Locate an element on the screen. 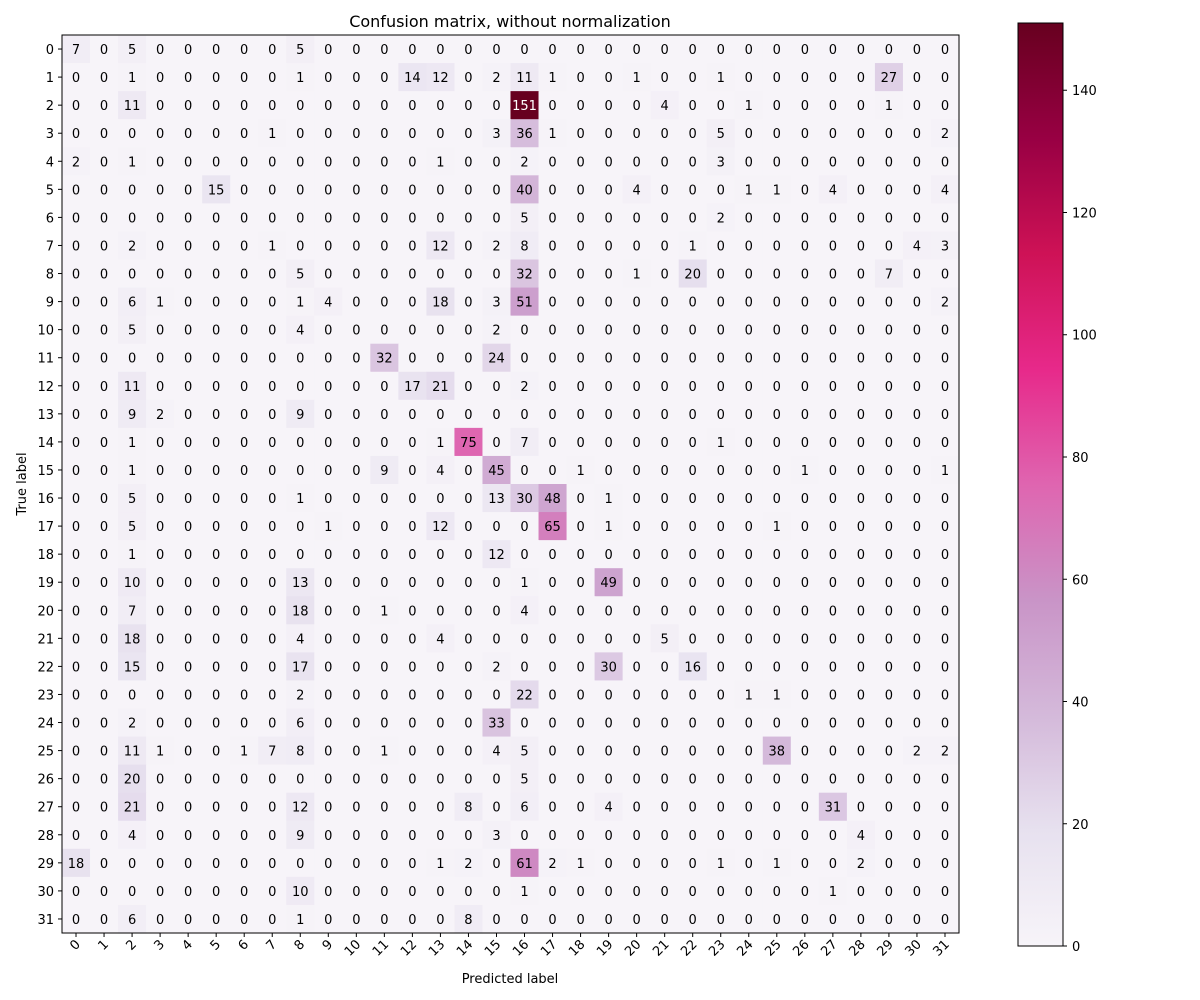 Image resolution: width=1200 pixels, height=1000 pixels. y-tick-label: 27 is located at coordinates (45, 808).